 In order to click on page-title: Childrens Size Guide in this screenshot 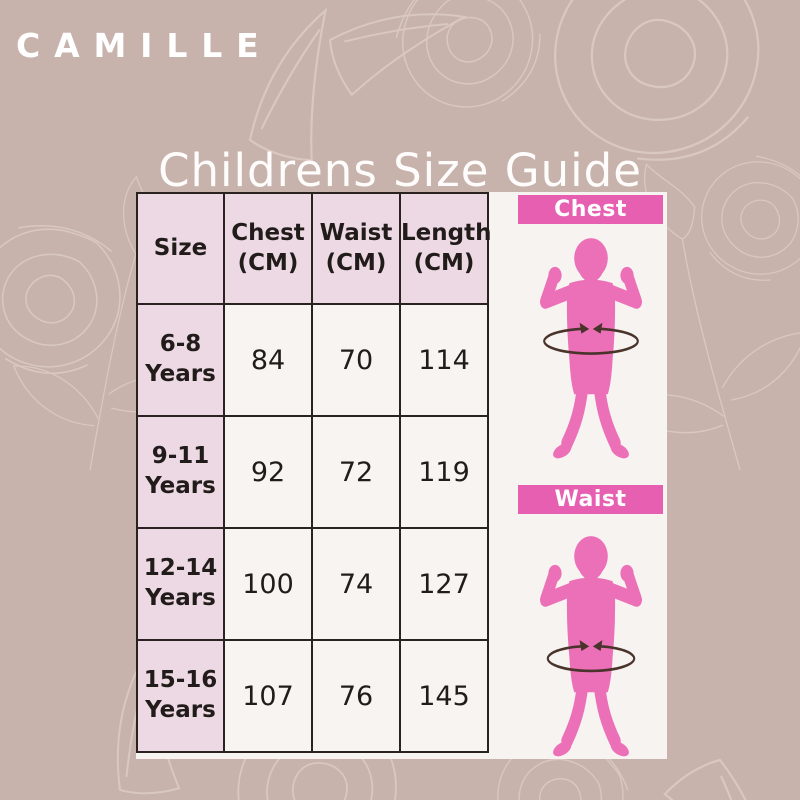, I will do `click(400, 171)`.